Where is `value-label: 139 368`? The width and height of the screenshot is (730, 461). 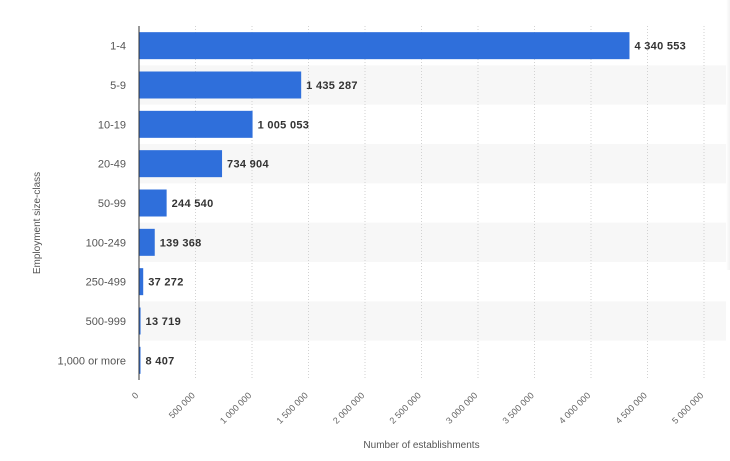
value-label: 139 368 is located at coordinates (181, 243).